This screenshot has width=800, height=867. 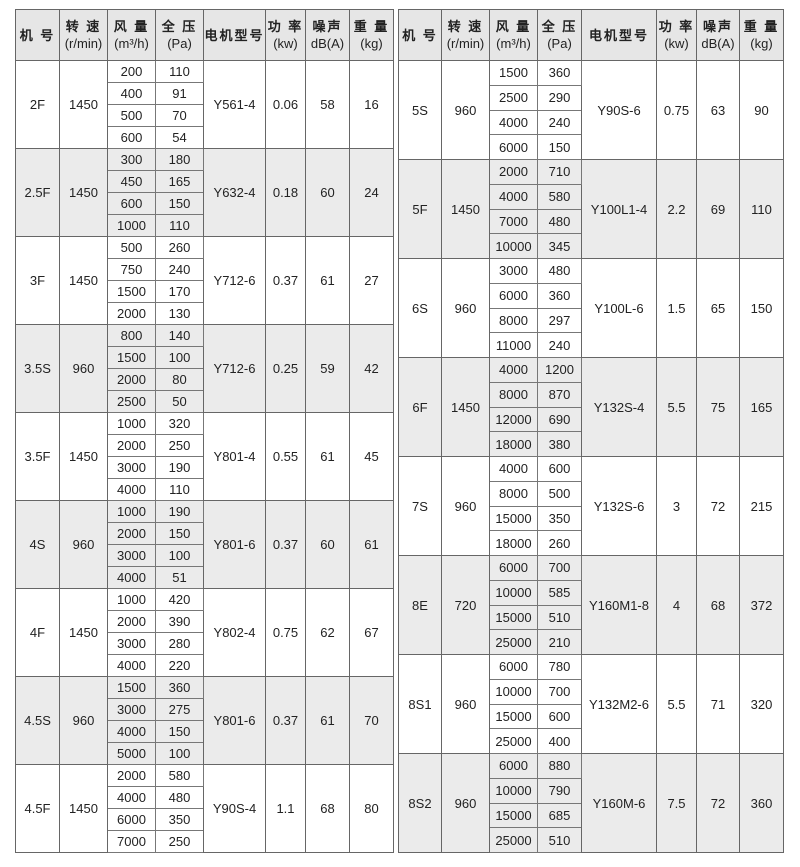 I want to click on weight-cell: 27, so click(x=371, y=280).